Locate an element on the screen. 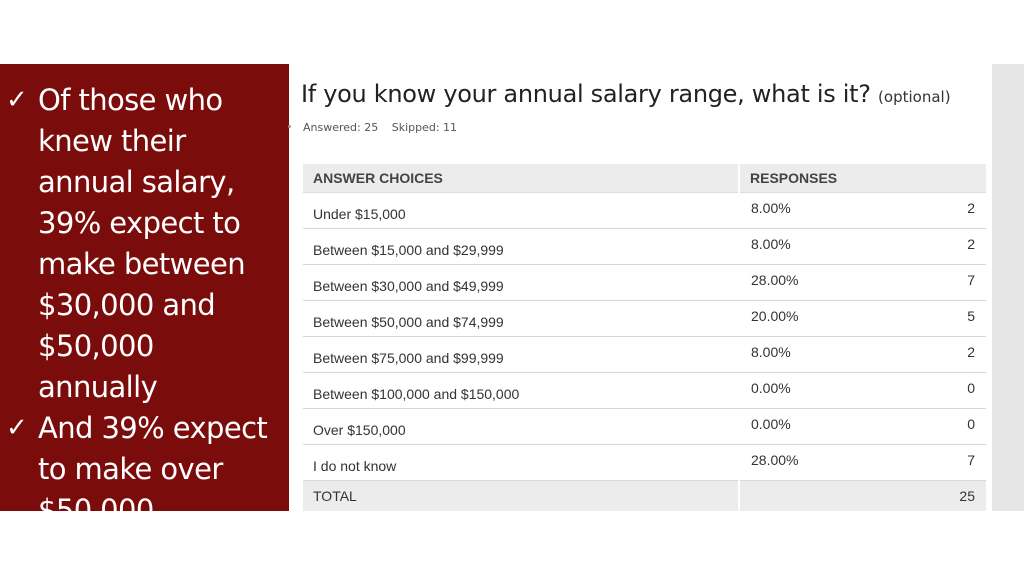 This screenshot has width=1024, height=576. total-count: 25 is located at coordinates (862, 495).